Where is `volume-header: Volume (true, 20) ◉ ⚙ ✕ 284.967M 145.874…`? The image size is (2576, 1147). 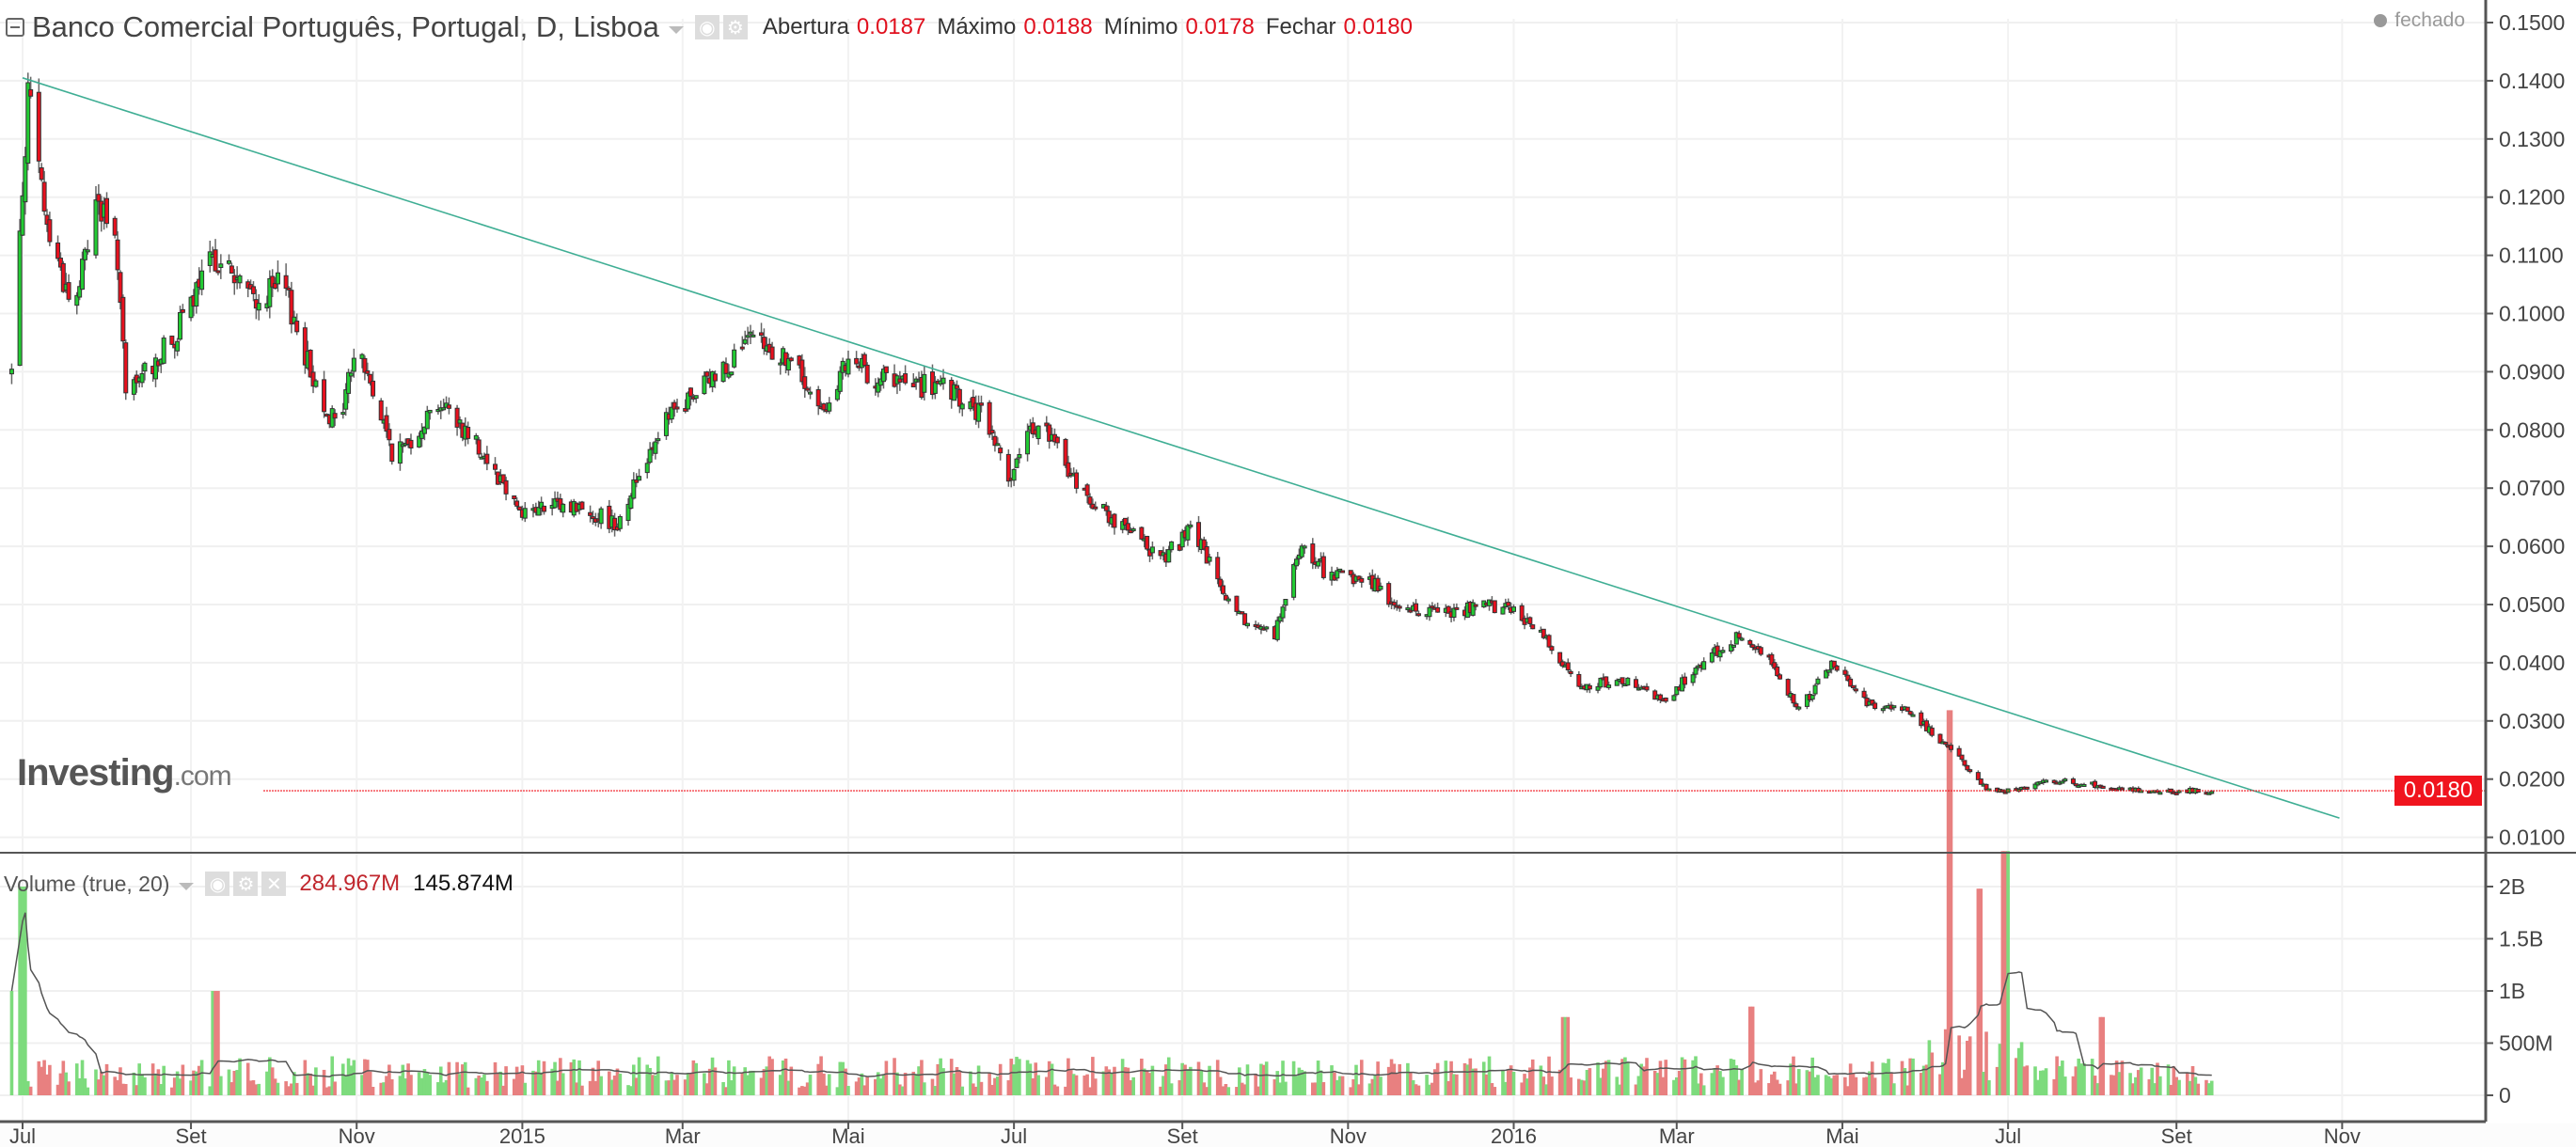 volume-header: Volume (true, 20) ◉ ⚙ ✕ 284.967M 145.874… is located at coordinates (259, 884).